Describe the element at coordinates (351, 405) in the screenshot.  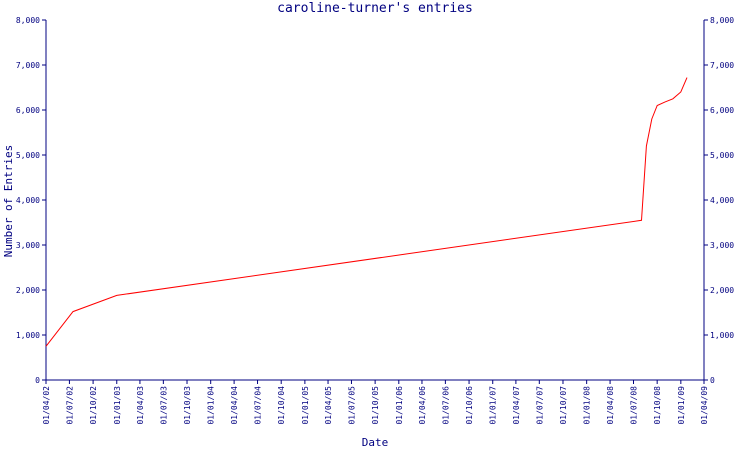
I see `x-tick-label: 01/07/05` at that location.